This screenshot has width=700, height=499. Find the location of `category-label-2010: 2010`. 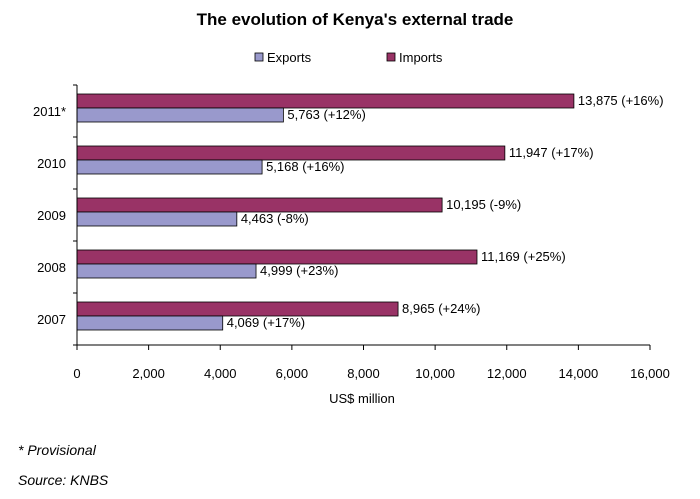

category-label-2010: 2010 is located at coordinates (51, 163).